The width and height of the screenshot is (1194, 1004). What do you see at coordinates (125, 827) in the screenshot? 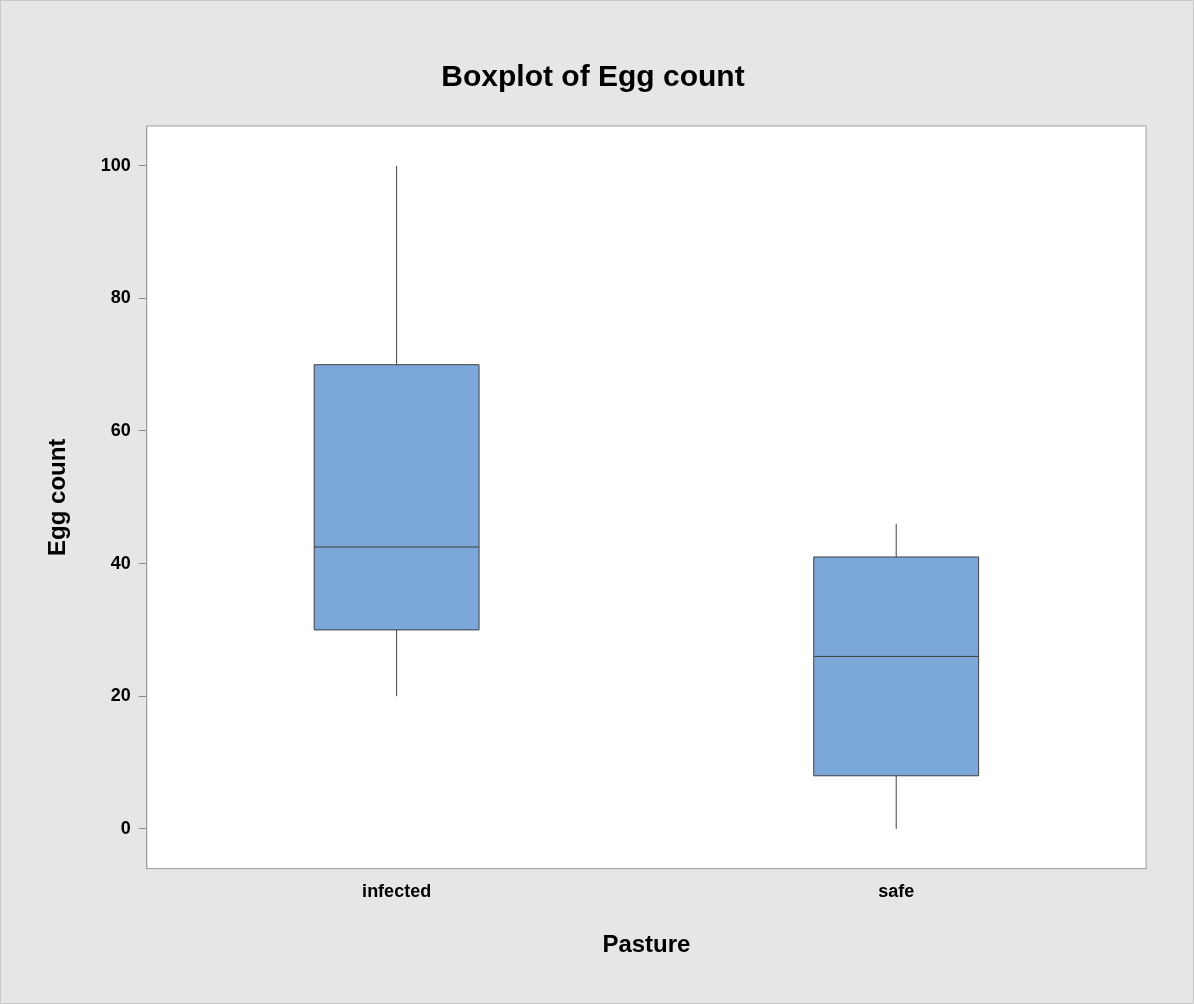
I see `y-tick-label: 0` at bounding box center [125, 827].